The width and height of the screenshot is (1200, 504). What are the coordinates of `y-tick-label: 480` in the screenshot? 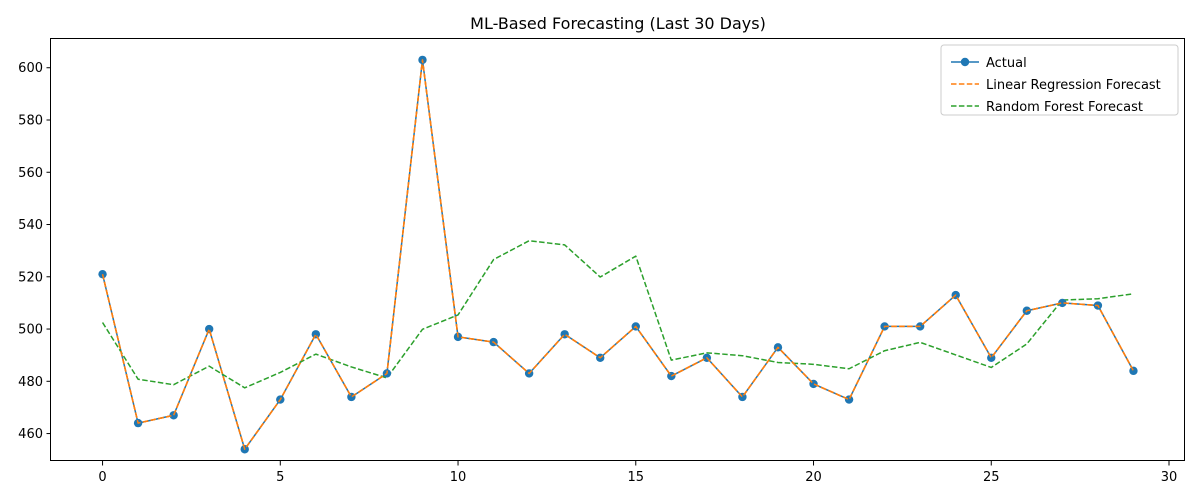 It's located at (30, 382).